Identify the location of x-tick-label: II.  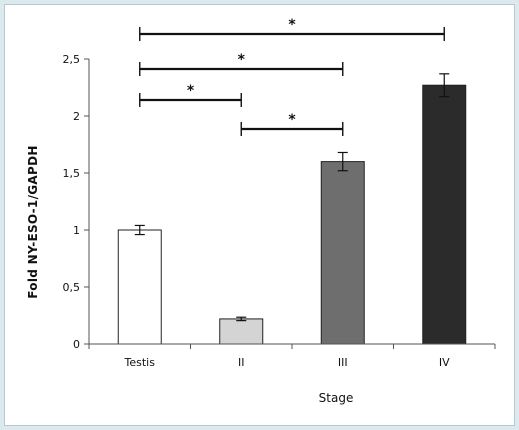
(241, 362).